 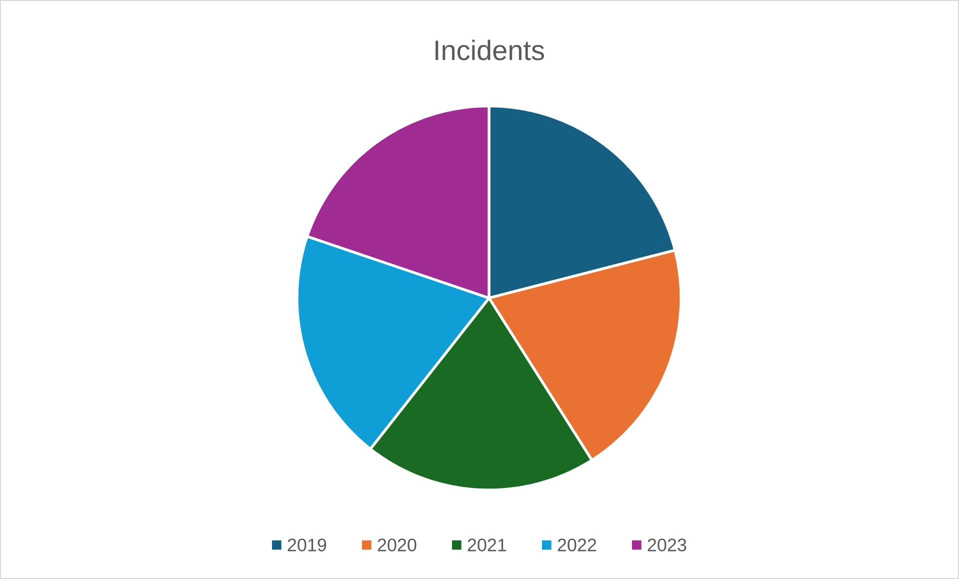 I want to click on legend-label: 2019, so click(x=307, y=545).